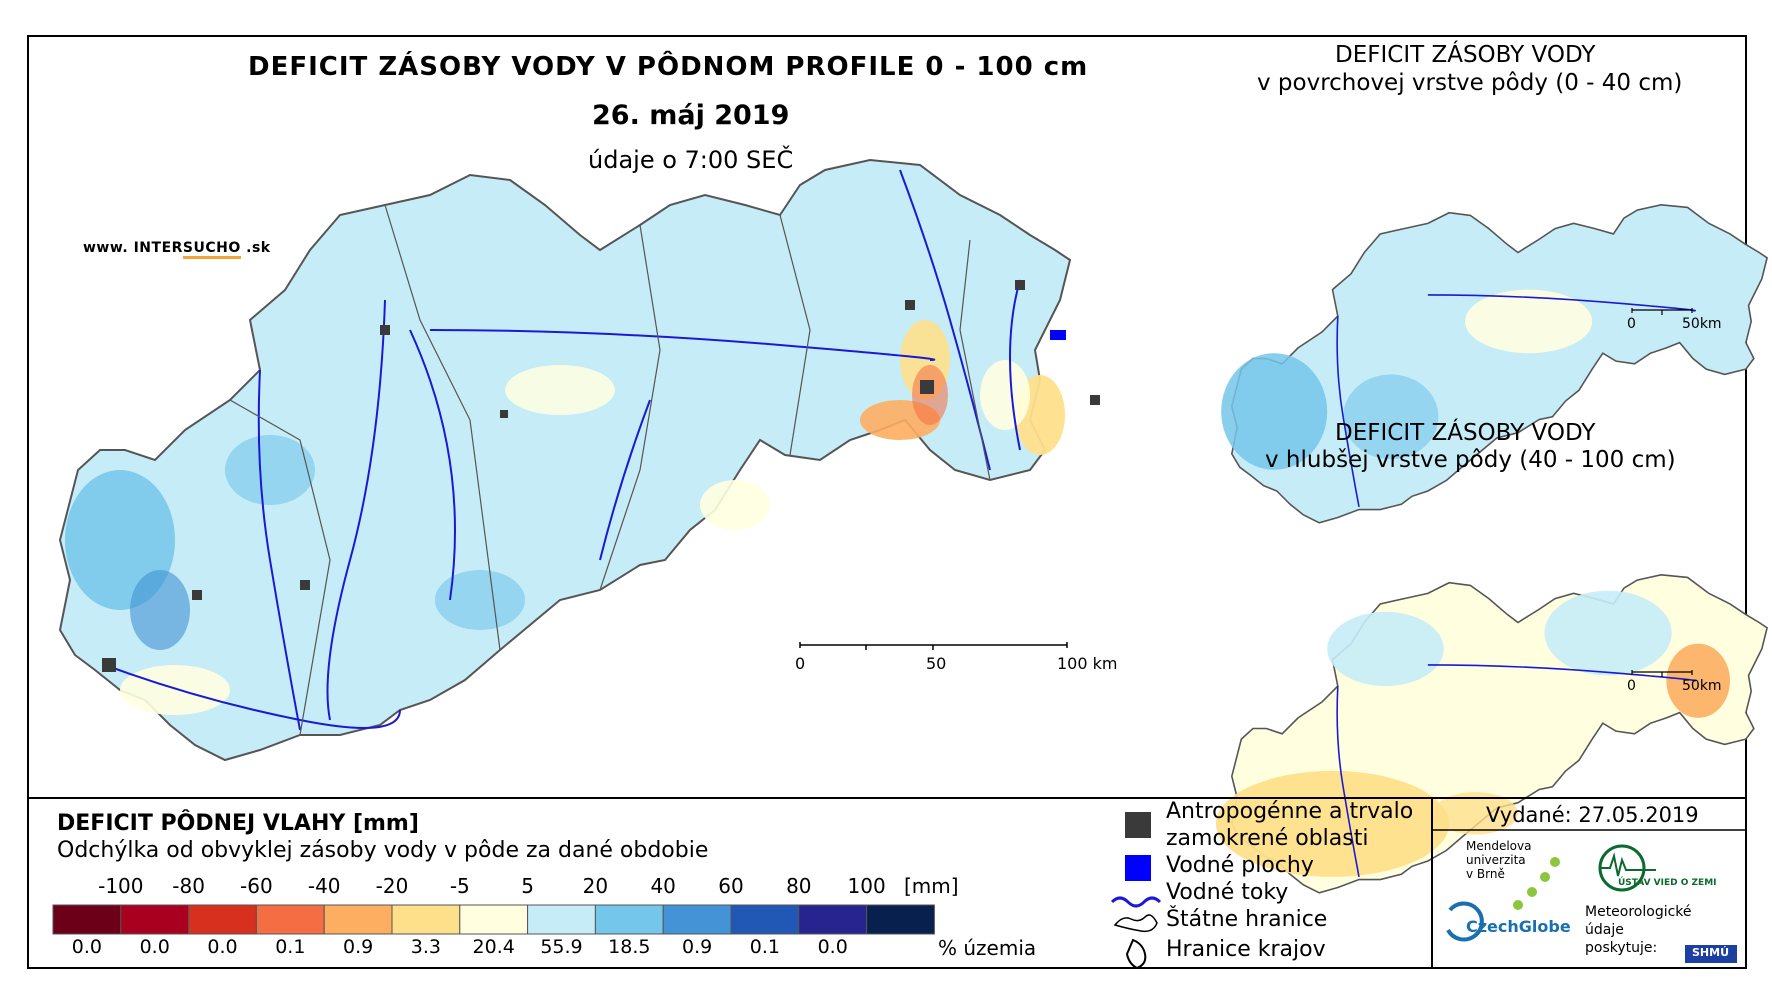 The width and height of the screenshot is (1772, 1003). Describe the element at coordinates (1702, 324) in the screenshot. I see `inset1-scale-50: 50km` at that location.